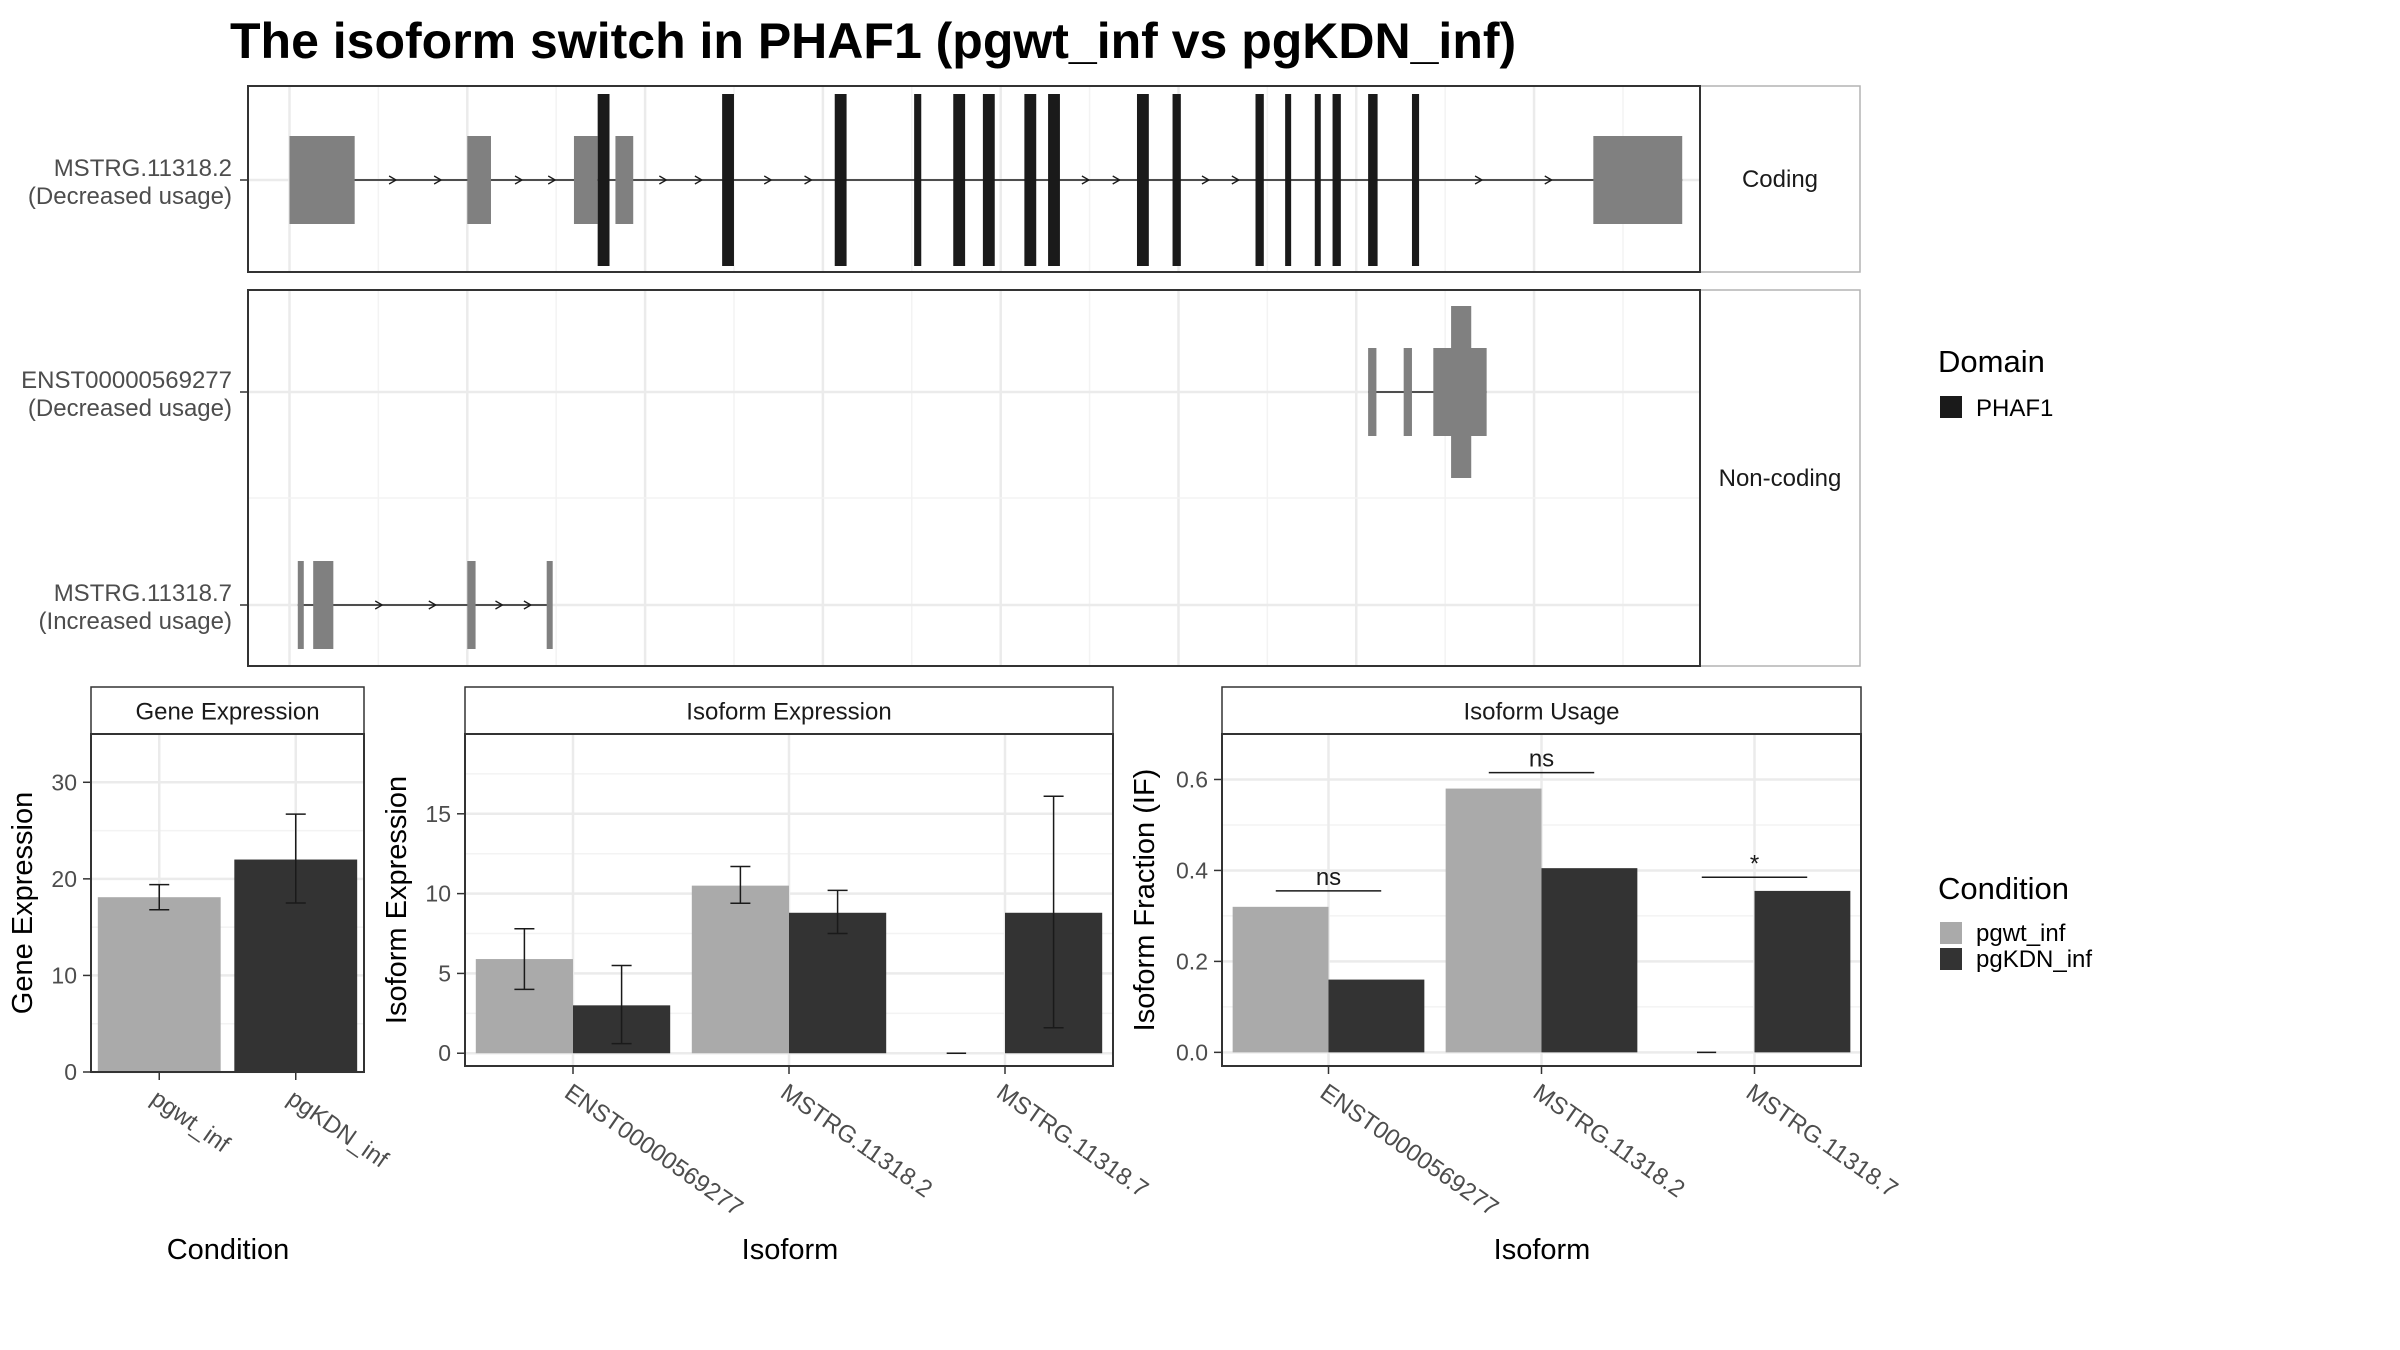 The image size is (2400, 1350). I want to click on legend-label: pgKDN_inf, so click(2034, 959).